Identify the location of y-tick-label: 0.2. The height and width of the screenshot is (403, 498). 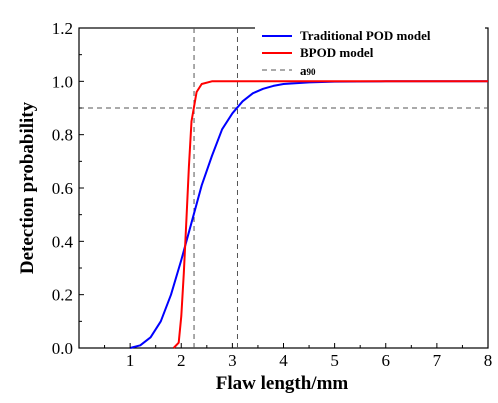
(62, 295).